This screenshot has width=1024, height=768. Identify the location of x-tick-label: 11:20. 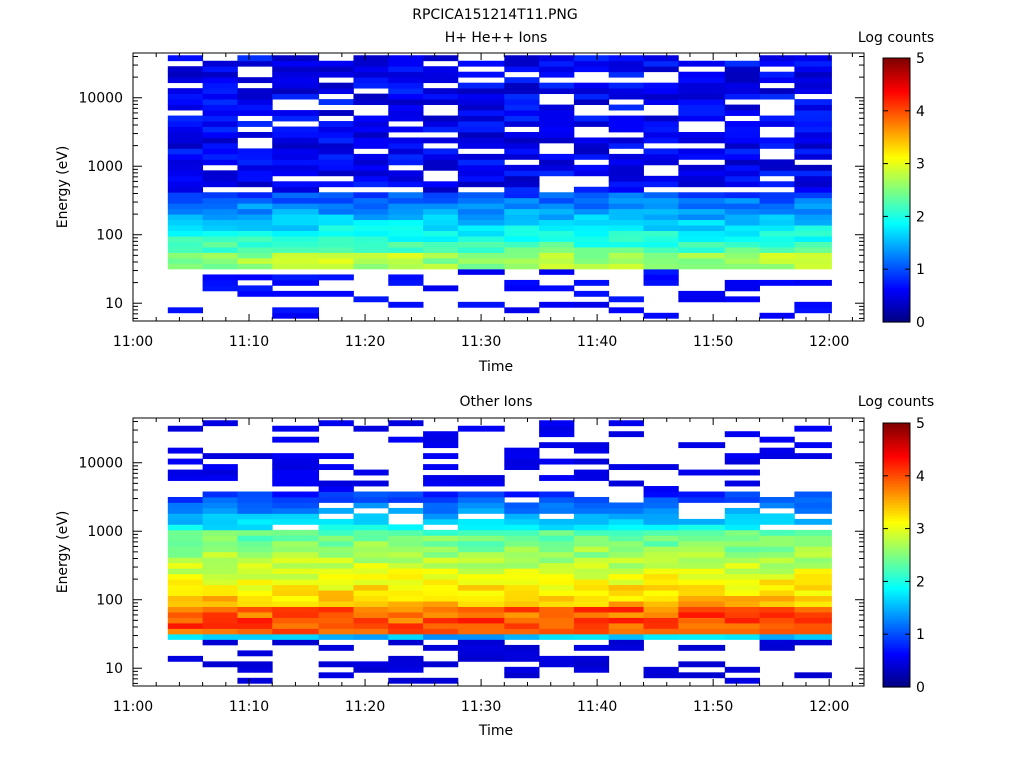
(365, 342).